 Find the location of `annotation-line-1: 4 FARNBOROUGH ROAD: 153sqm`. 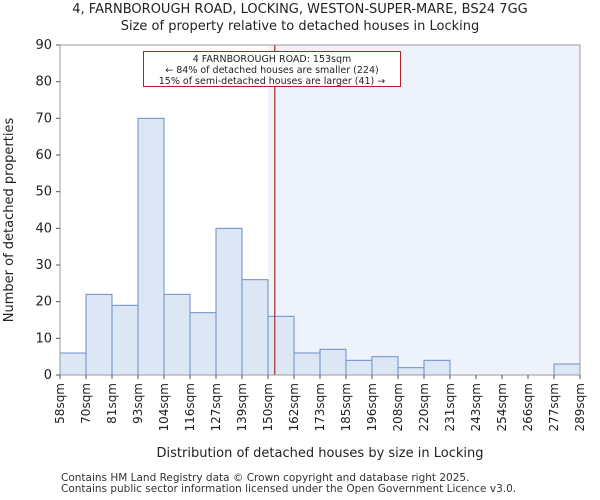

annotation-line-1: 4 FARNBOROUGH ROAD: 153sqm is located at coordinates (272, 59).